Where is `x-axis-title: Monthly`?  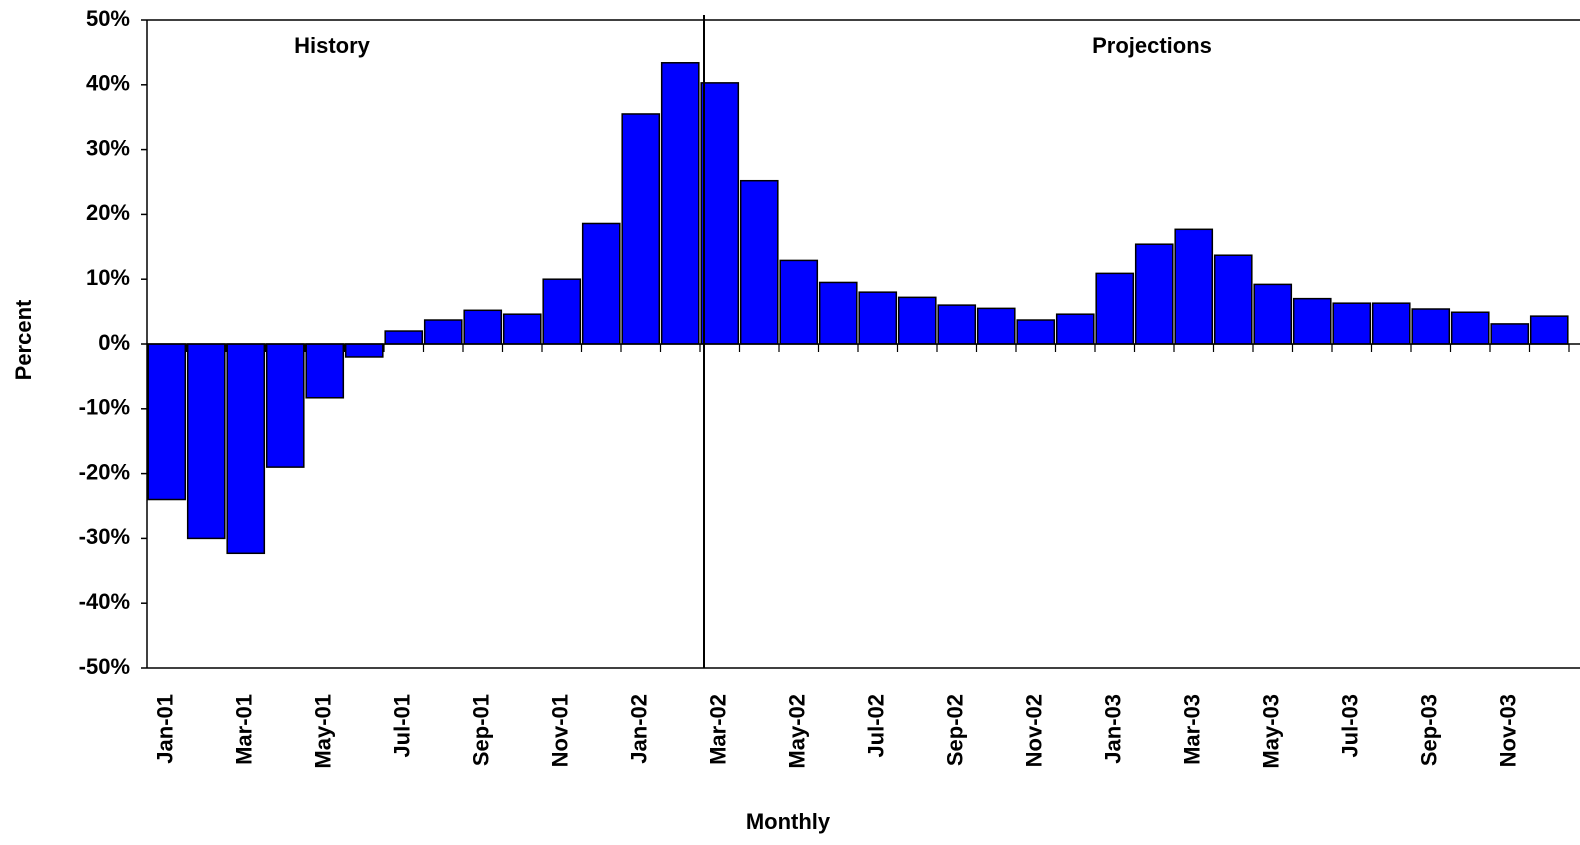
x-axis-title: Monthly is located at coordinates (788, 821).